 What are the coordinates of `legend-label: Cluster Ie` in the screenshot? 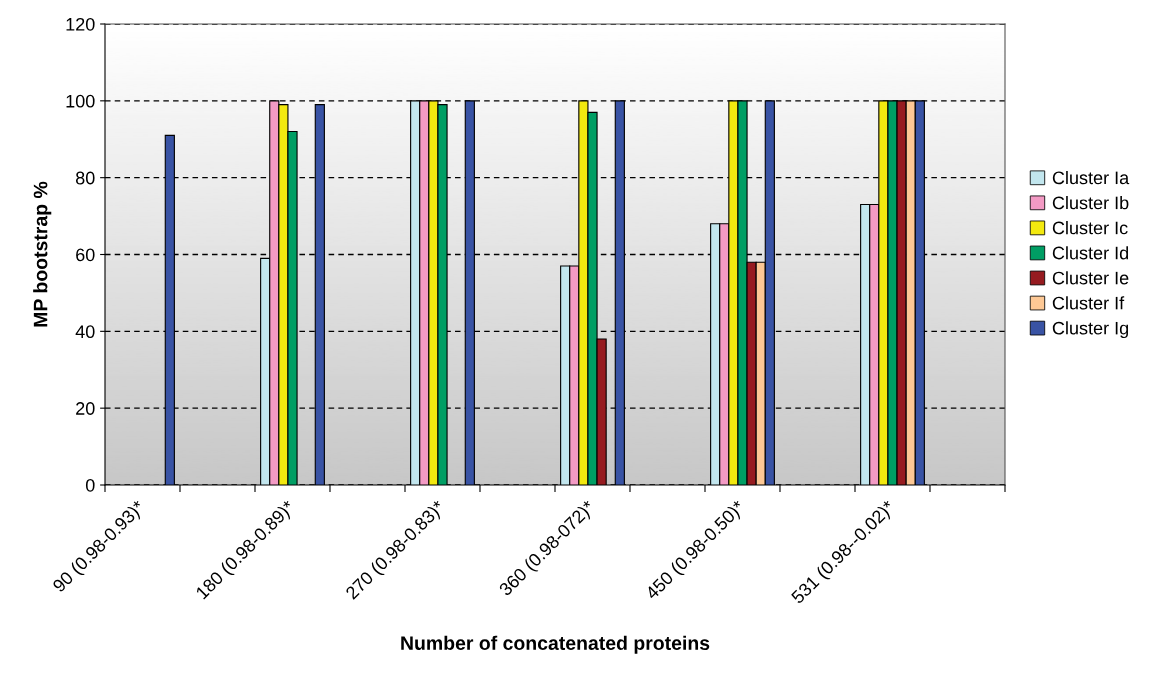 It's located at (1090, 278).